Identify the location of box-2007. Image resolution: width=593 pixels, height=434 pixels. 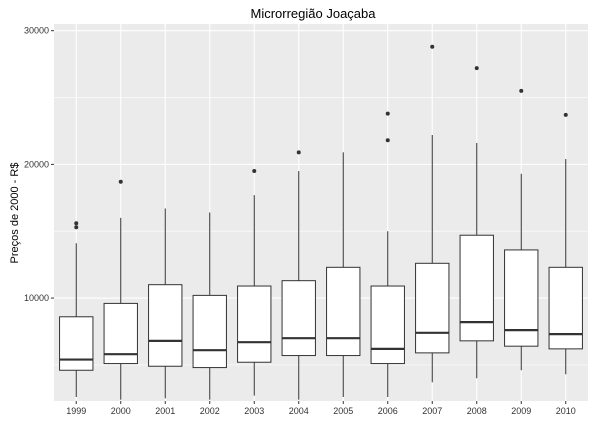
(432, 213).